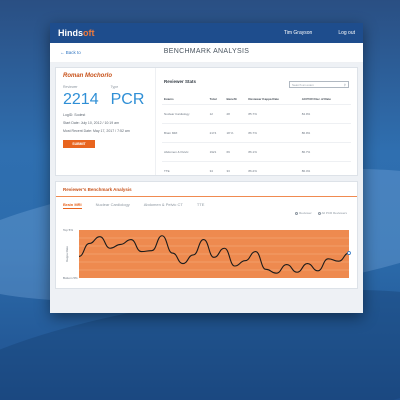 This screenshot has width=400, height=400. I want to click on table-cell: 33, so click(235, 170).